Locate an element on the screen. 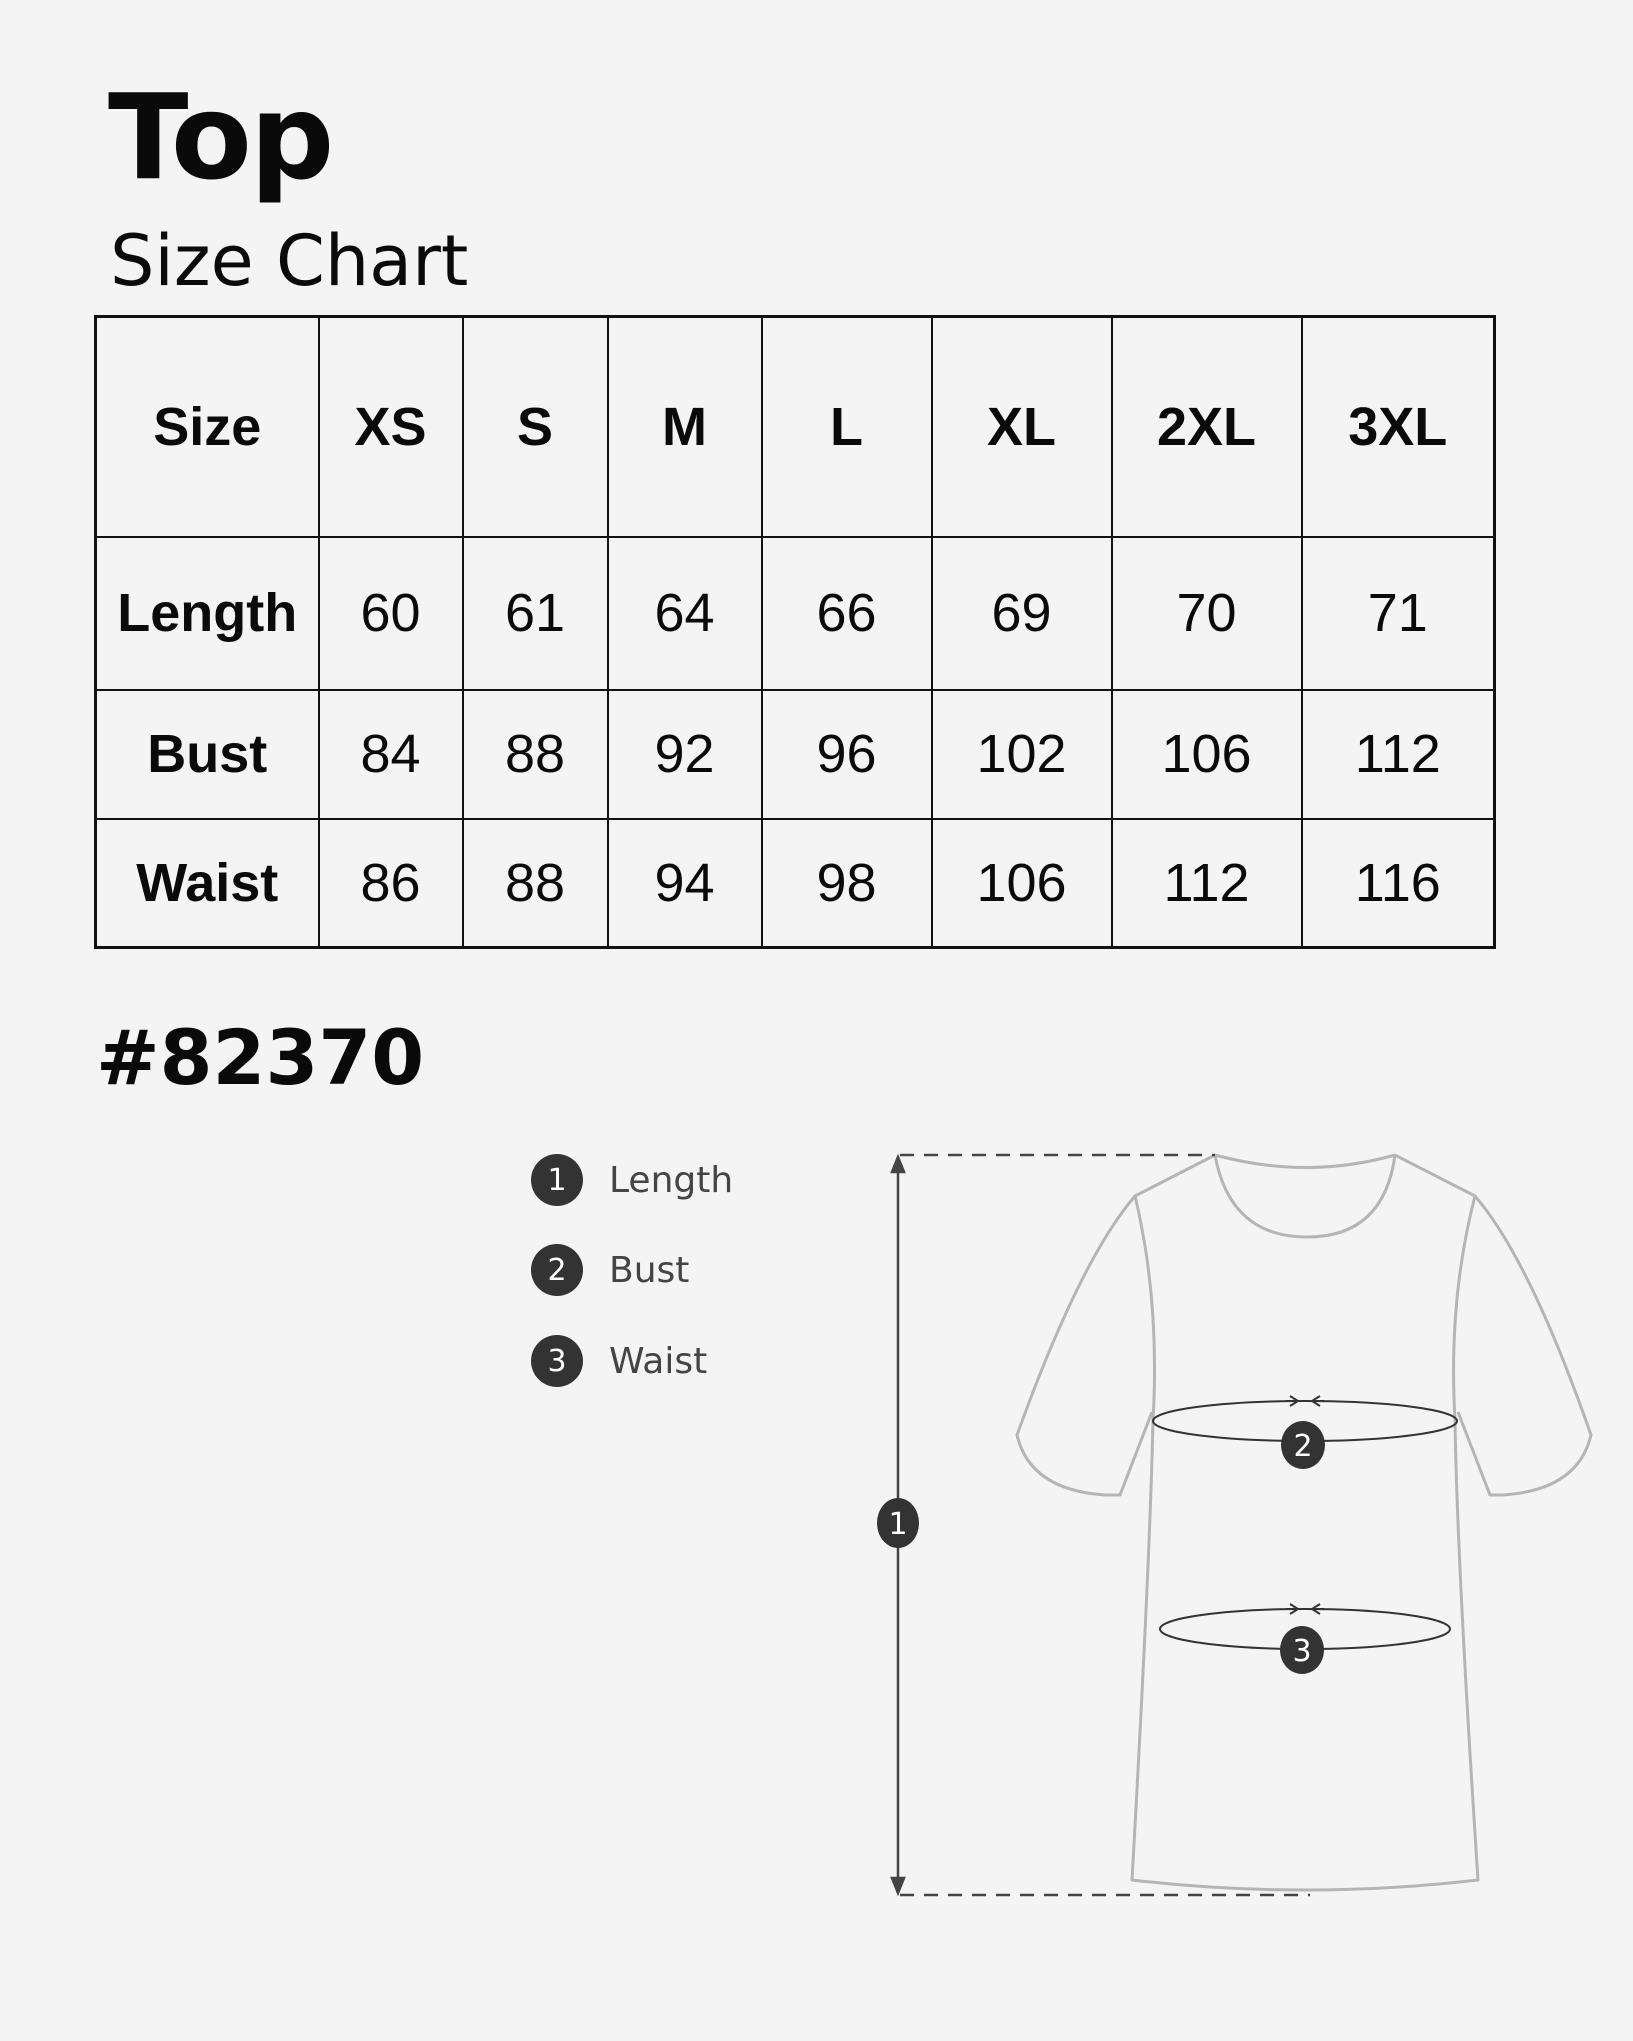 This screenshot has height=2041, width=1633. table-cell: 116 is located at coordinates (1398, 883).